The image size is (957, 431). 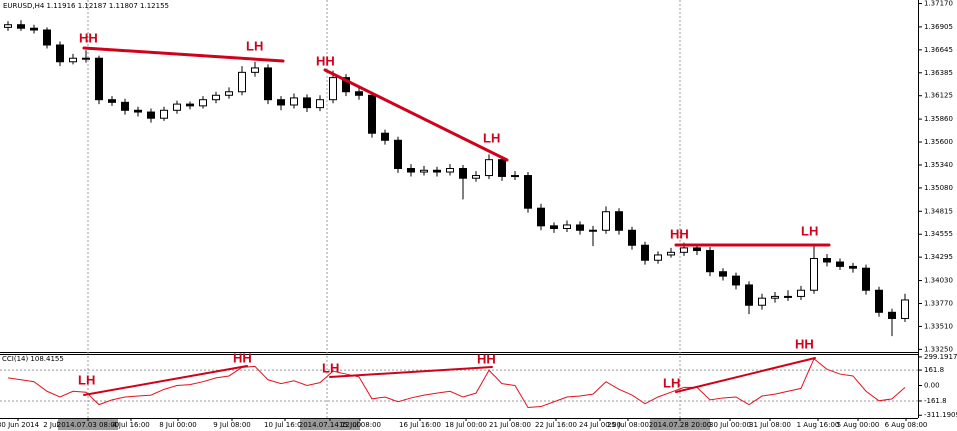 I want to click on x-tick-label: 5 Aug 00:00, so click(x=858, y=425).